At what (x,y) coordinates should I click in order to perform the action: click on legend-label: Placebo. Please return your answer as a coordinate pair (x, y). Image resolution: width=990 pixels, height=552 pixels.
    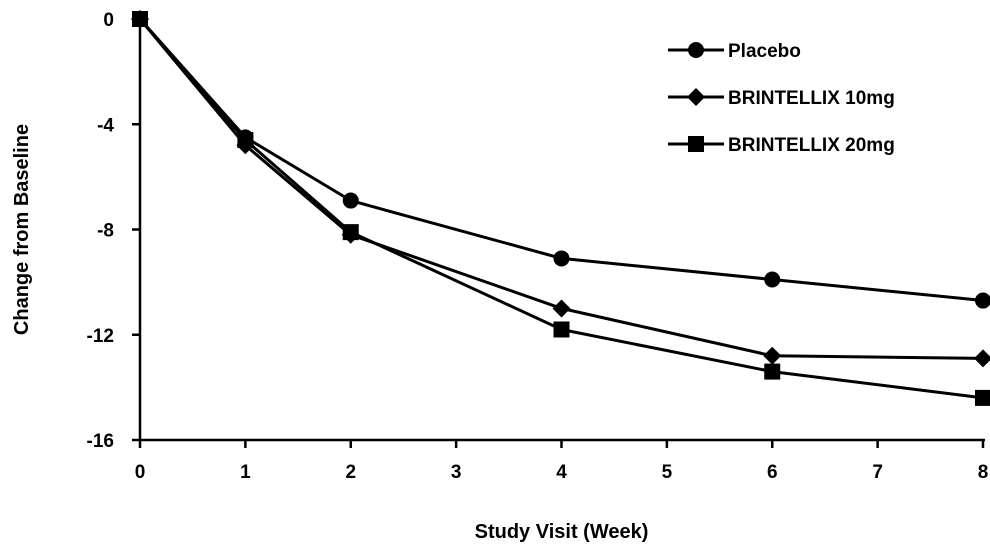
    Looking at the image, I should click on (764, 51).